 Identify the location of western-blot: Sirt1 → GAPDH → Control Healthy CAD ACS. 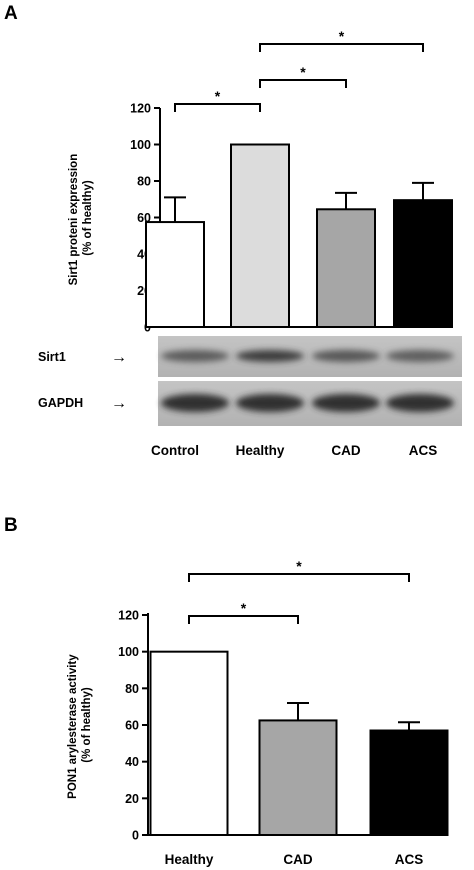
(250, 397).